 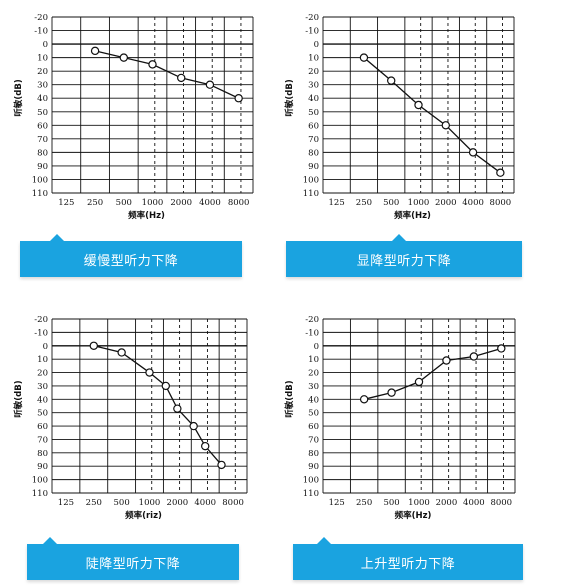 I want to click on chart-banner: 显降型听力下降, so click(x=404, y=255).